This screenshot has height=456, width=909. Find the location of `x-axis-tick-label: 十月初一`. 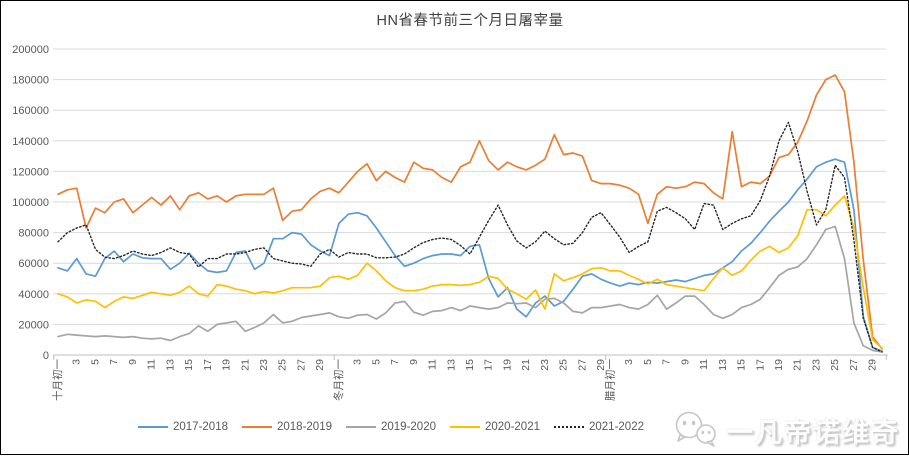

x-axis-tick-label: 十月初一 is located at coordinates (57, 380).